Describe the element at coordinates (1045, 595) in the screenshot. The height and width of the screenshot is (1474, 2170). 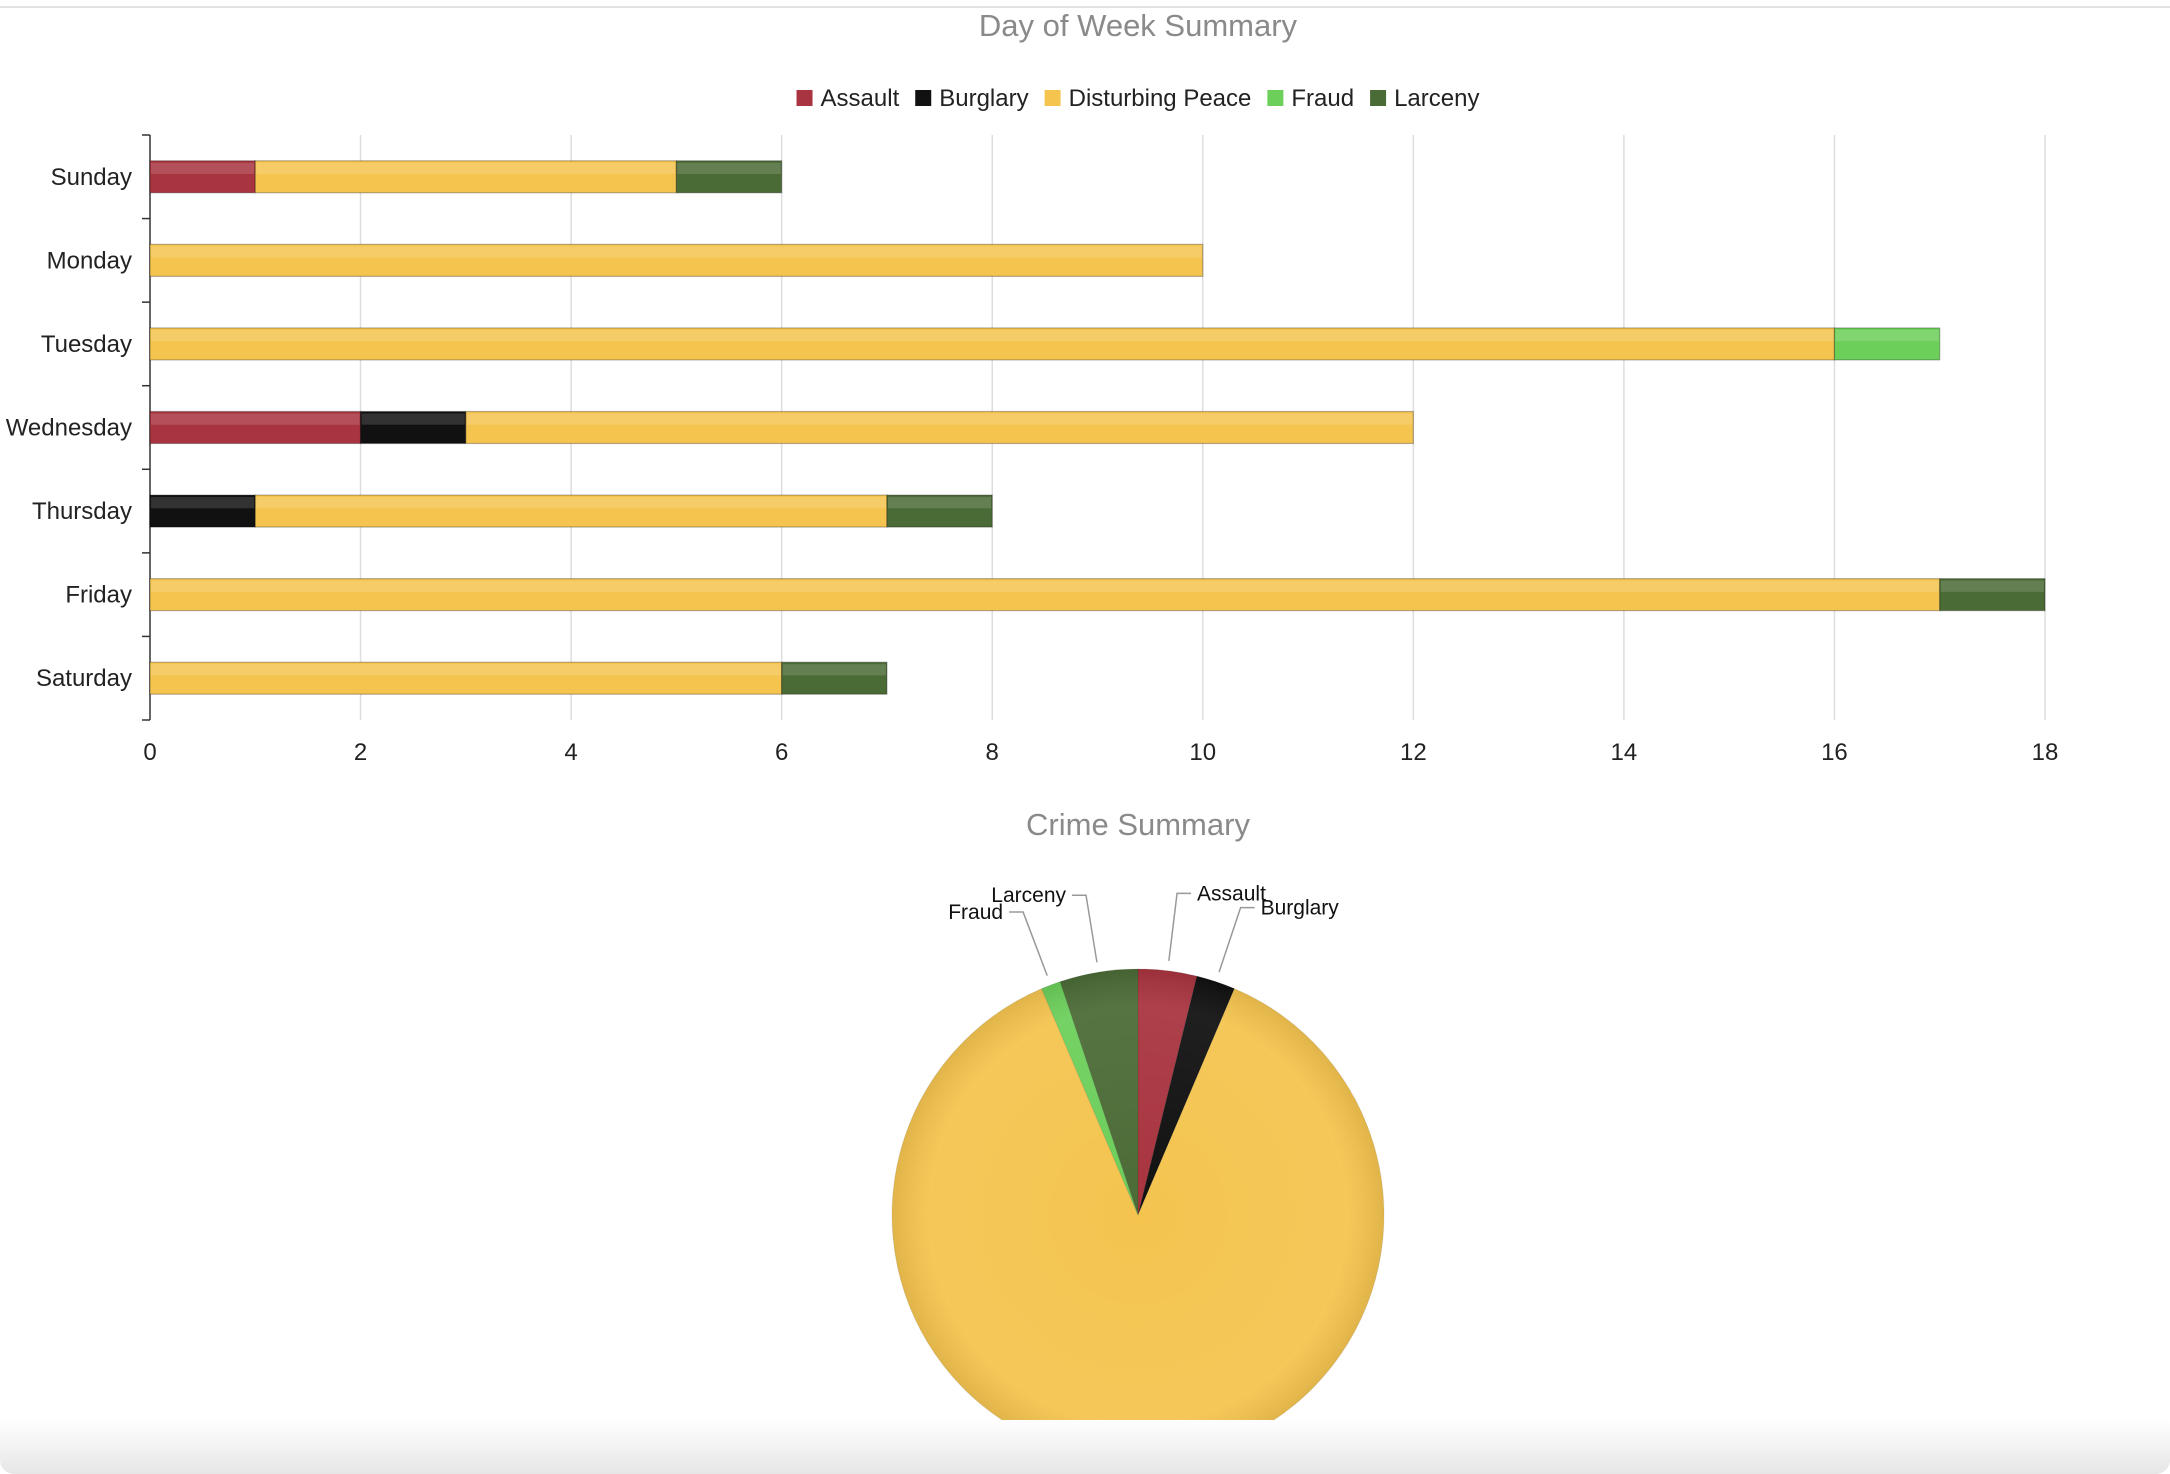
I see `bar-friday-disturbing-peace` at that location.